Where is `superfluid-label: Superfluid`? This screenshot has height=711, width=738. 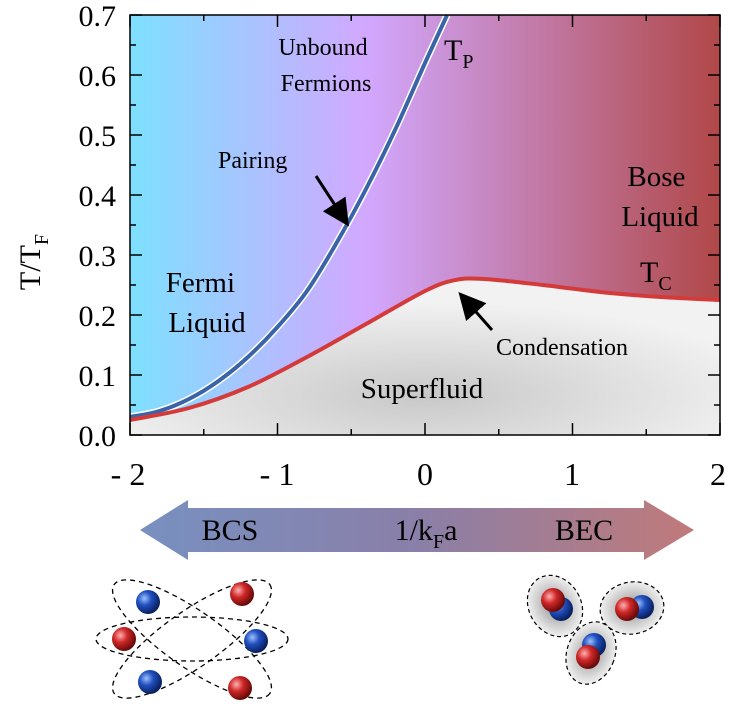 superfluid-label: Superfluid is located at coordinates (422, 389).